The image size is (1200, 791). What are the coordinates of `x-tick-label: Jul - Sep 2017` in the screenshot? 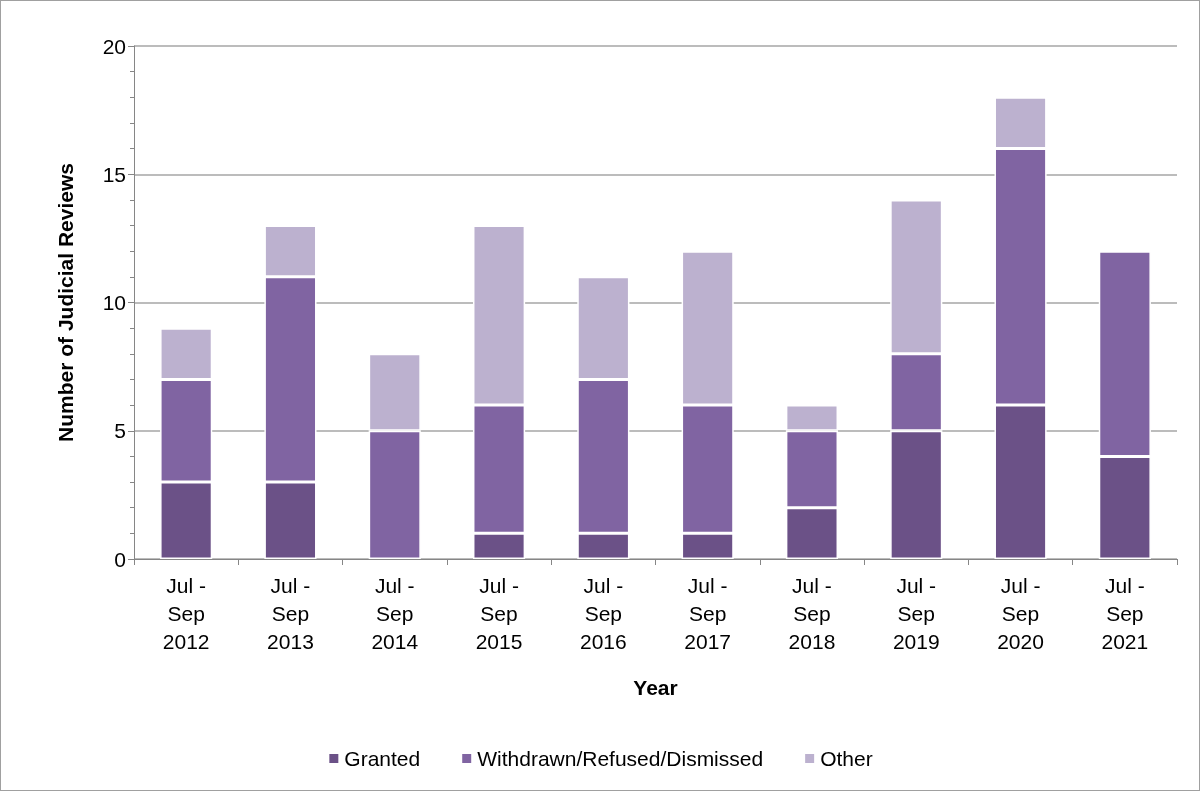 It's located at (708, 613).